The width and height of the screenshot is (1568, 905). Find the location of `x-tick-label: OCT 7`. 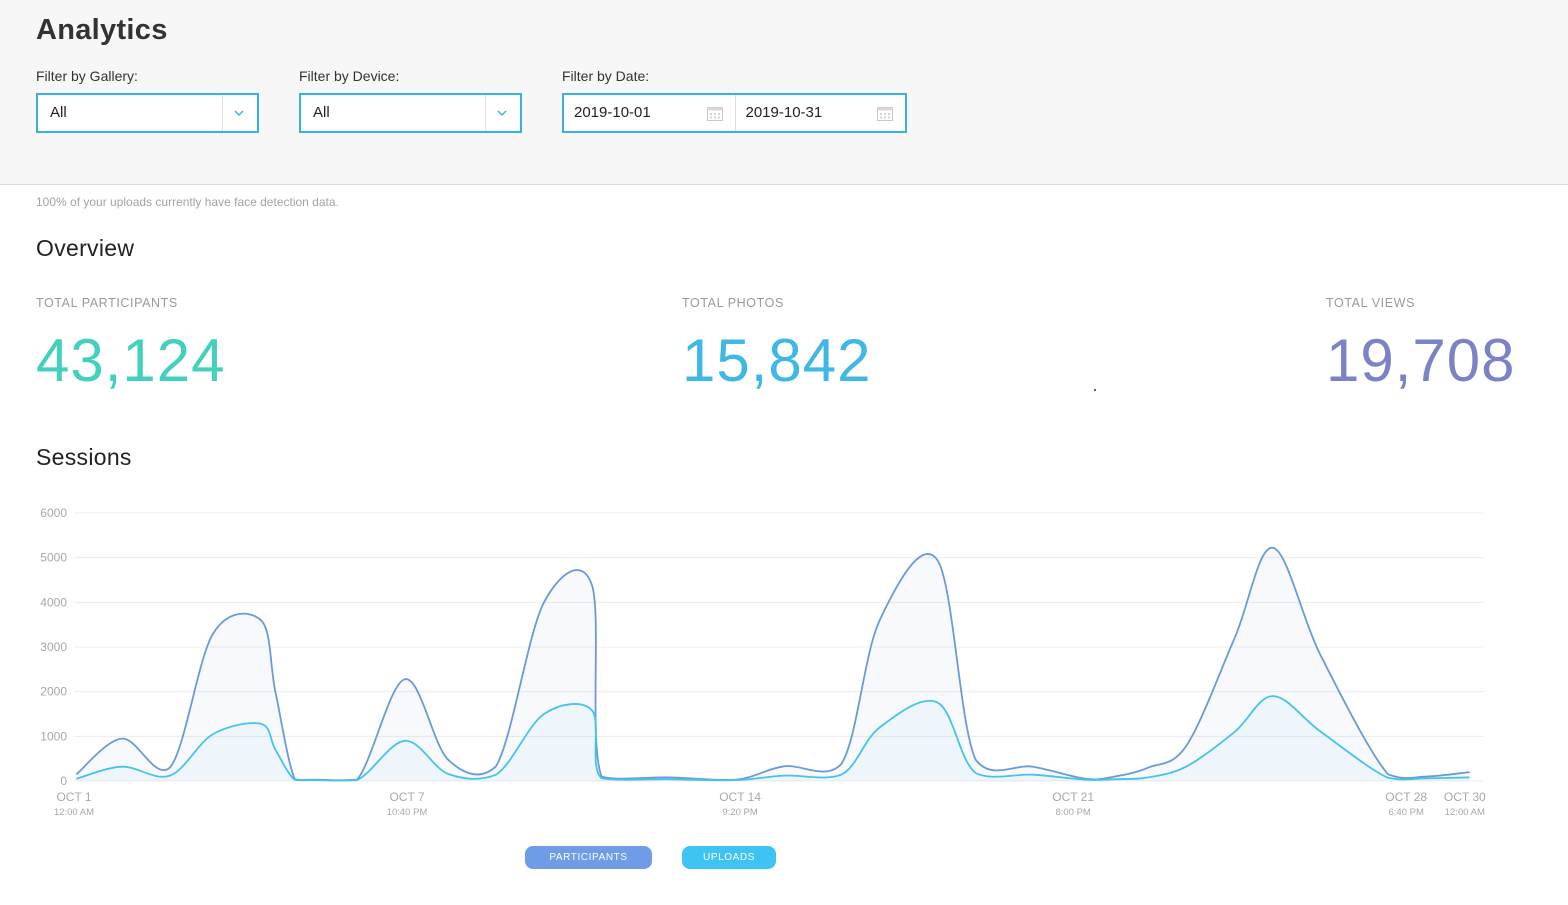

x-tick-label: OCT 7 is located at coordinates (406, 797).